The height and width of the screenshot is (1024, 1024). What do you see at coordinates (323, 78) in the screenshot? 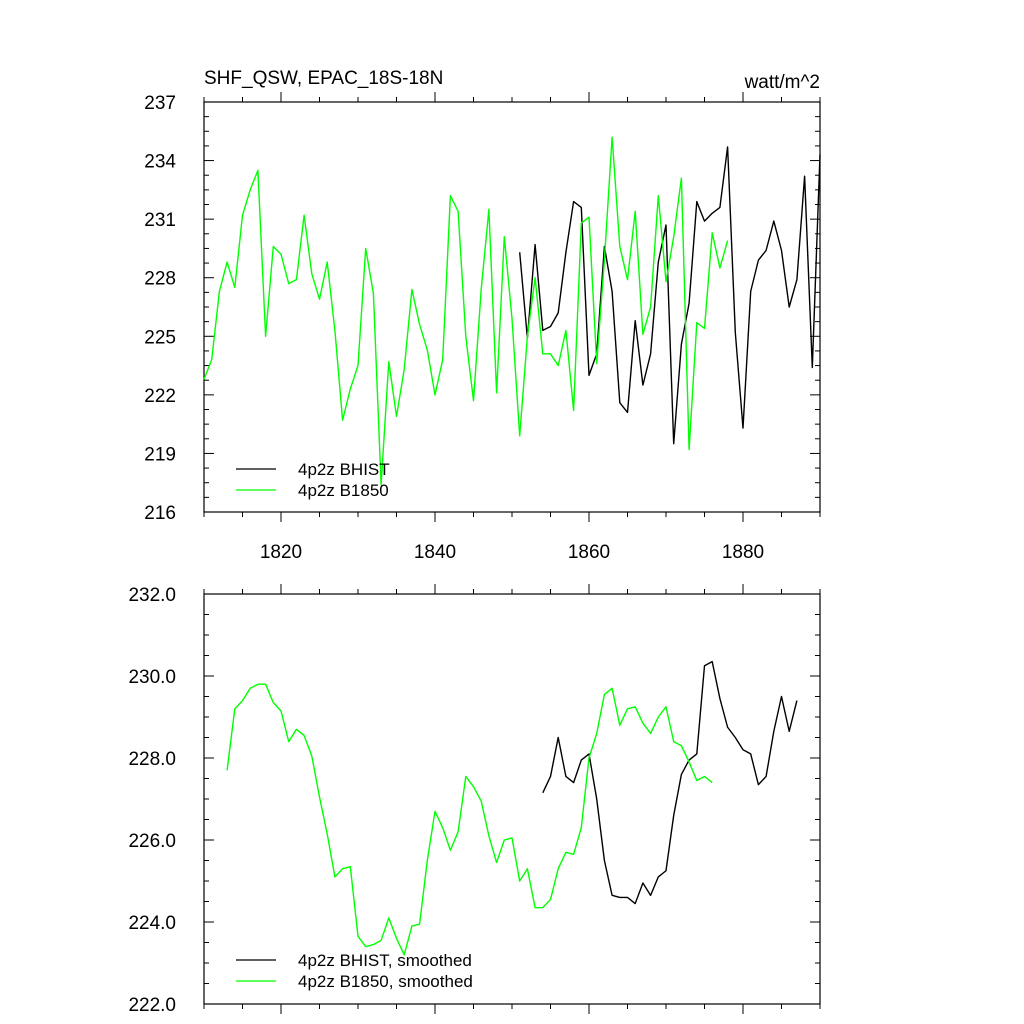
I see `top-panel-title: SHF_QSW, EPAC_18S-18N` at bounding box center [323, 78].